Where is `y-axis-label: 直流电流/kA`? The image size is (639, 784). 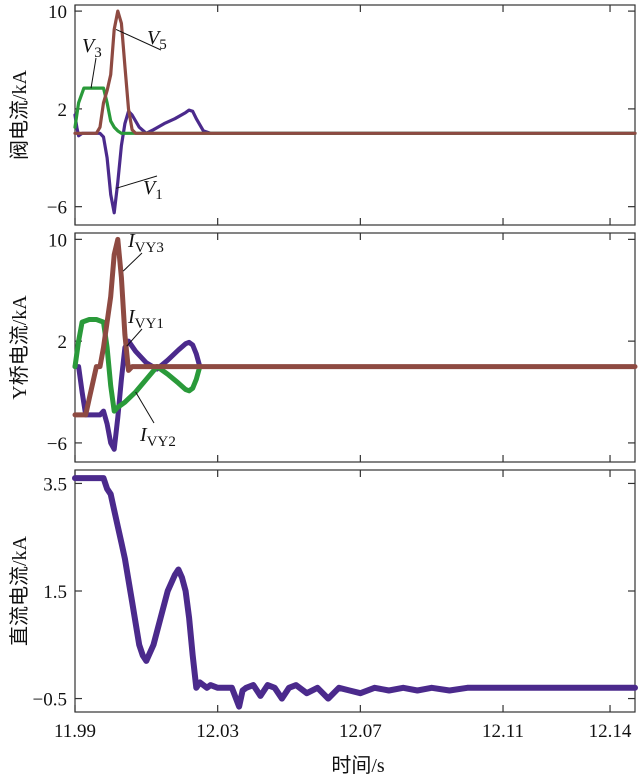 y-axis-label: 直流电流/kA is located at coordinates (19, 590).